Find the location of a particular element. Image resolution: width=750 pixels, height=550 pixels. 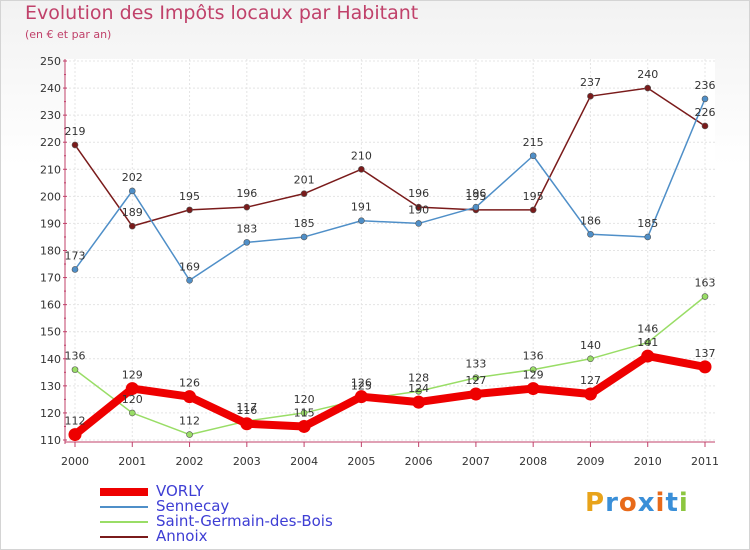

legend-label-sennecay: Sennecay is located at coordinates (193, 506).